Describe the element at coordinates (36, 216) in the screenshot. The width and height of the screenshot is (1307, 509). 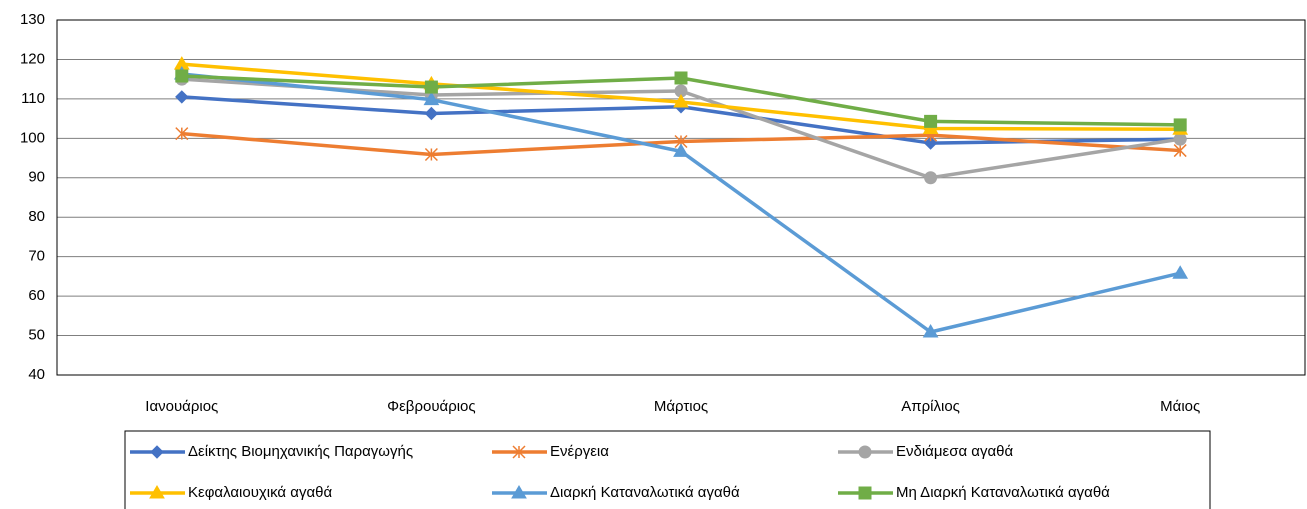
I see `y-tick-label: 80` at that location.